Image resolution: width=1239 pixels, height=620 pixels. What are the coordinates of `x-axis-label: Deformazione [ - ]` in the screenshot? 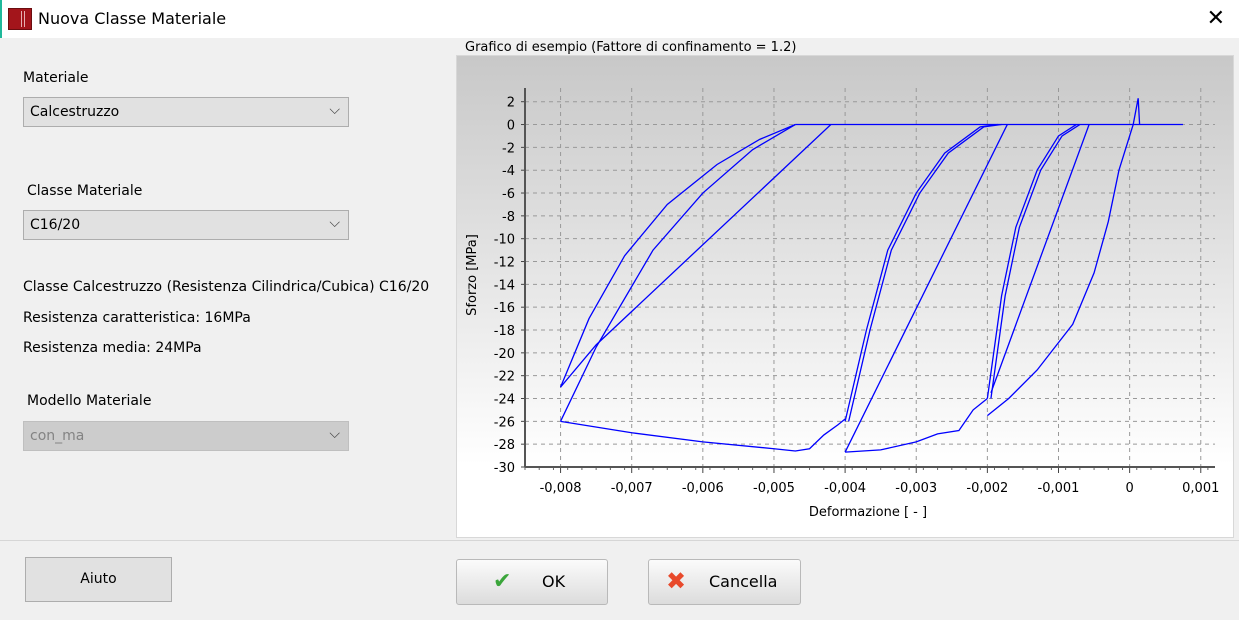 It's located at (868, 512).